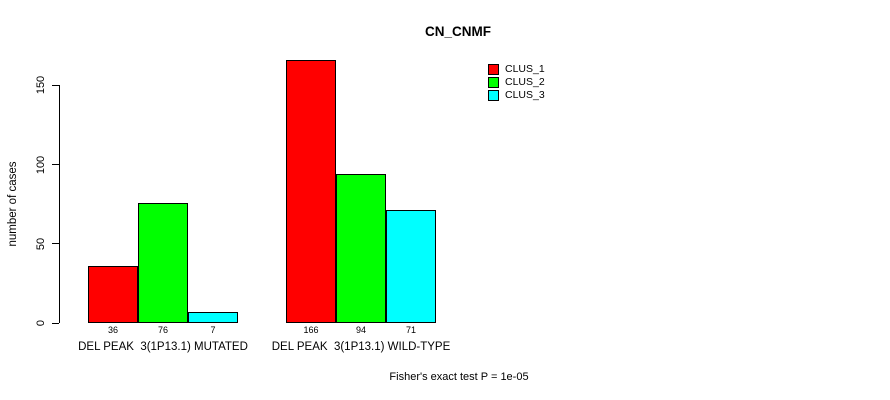 This screenshot has height=400, width=890. Describe the element at coordinates (41, 243) in the screenshot. I see `y-tick-label: 50` at that location.